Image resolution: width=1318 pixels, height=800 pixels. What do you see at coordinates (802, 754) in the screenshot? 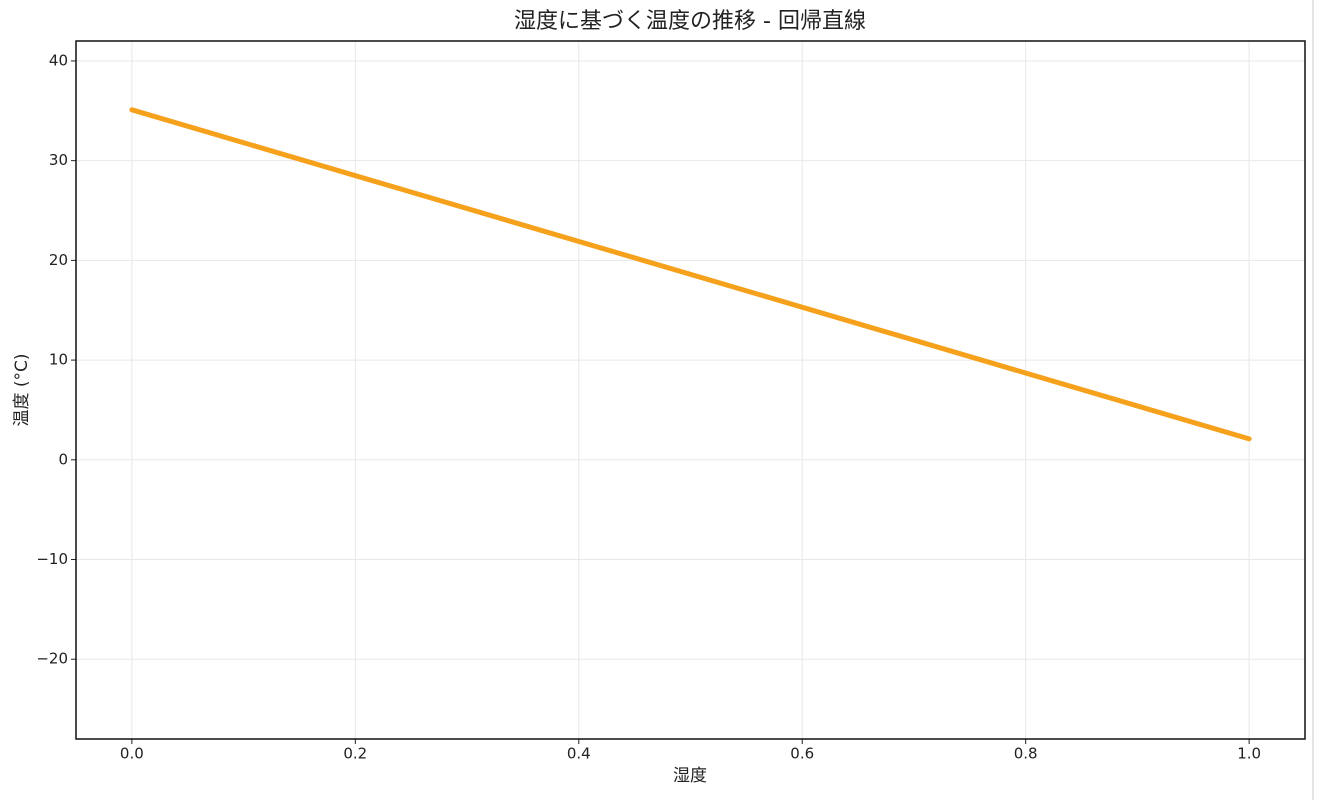
I see `x-tick-label: 0.6` at bounding box center [802, 754].